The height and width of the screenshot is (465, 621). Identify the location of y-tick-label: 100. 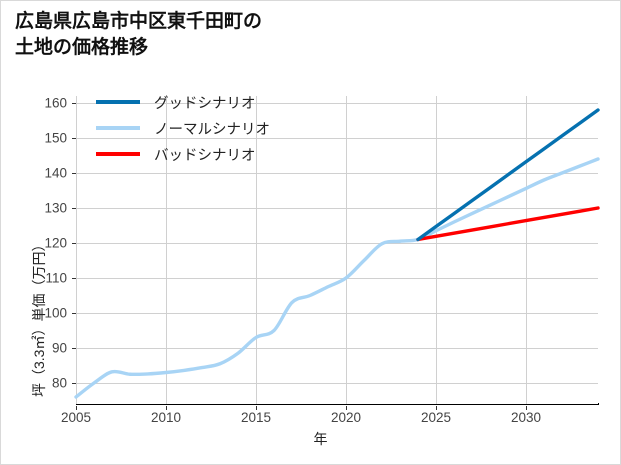
(55, 313).